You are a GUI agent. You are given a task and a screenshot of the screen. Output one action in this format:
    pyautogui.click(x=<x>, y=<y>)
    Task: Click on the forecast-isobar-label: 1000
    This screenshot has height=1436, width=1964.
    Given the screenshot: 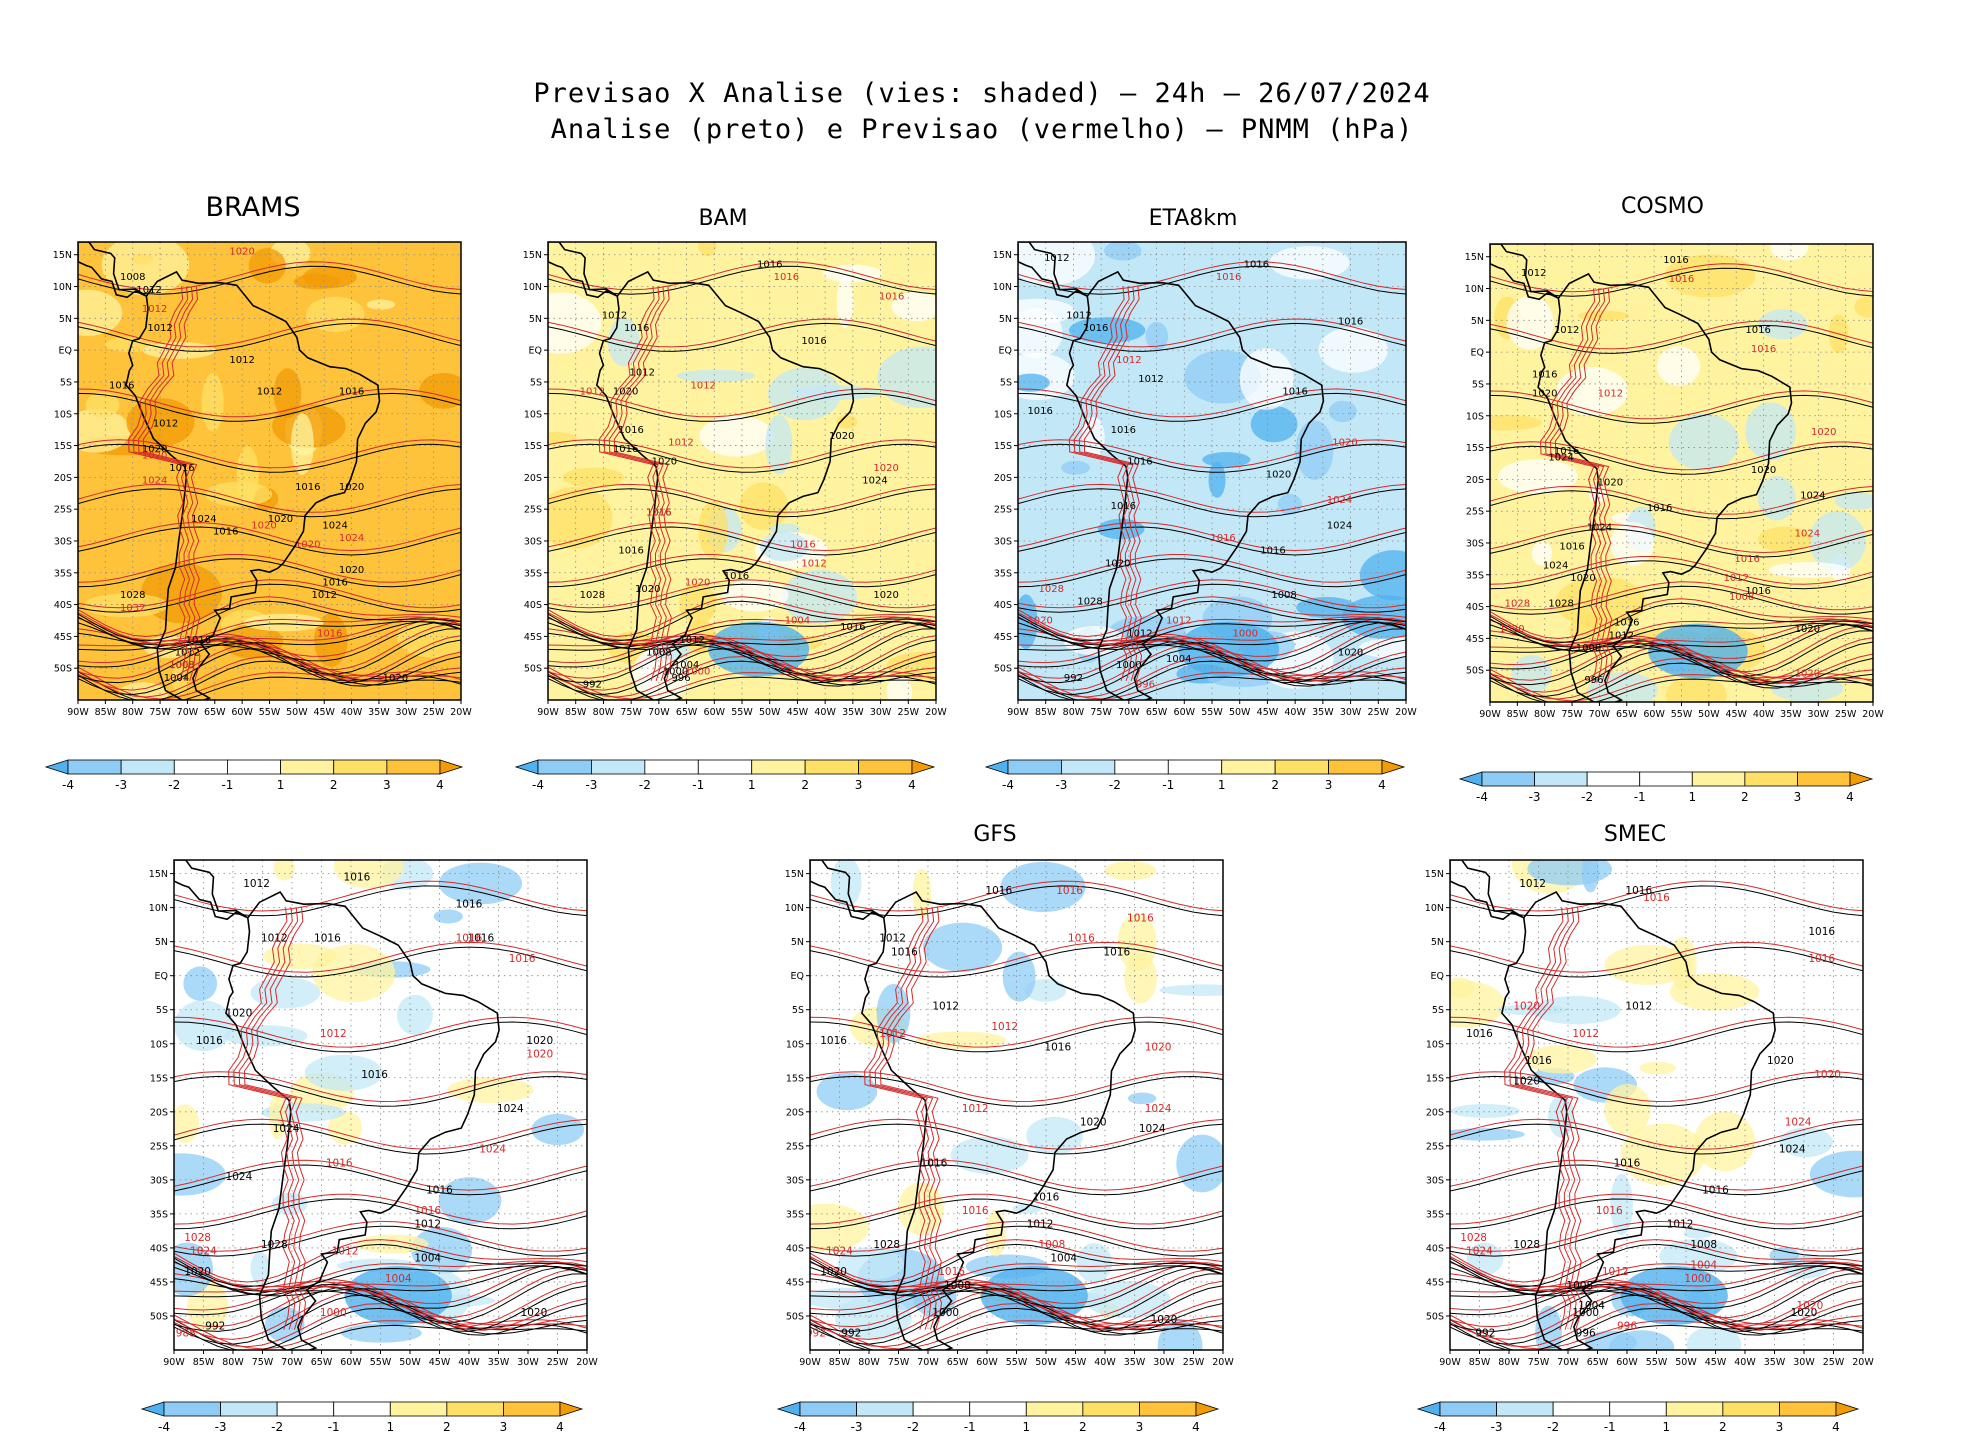 What is the action you would take?
    pyautogui.click(x=697, y=672)
    